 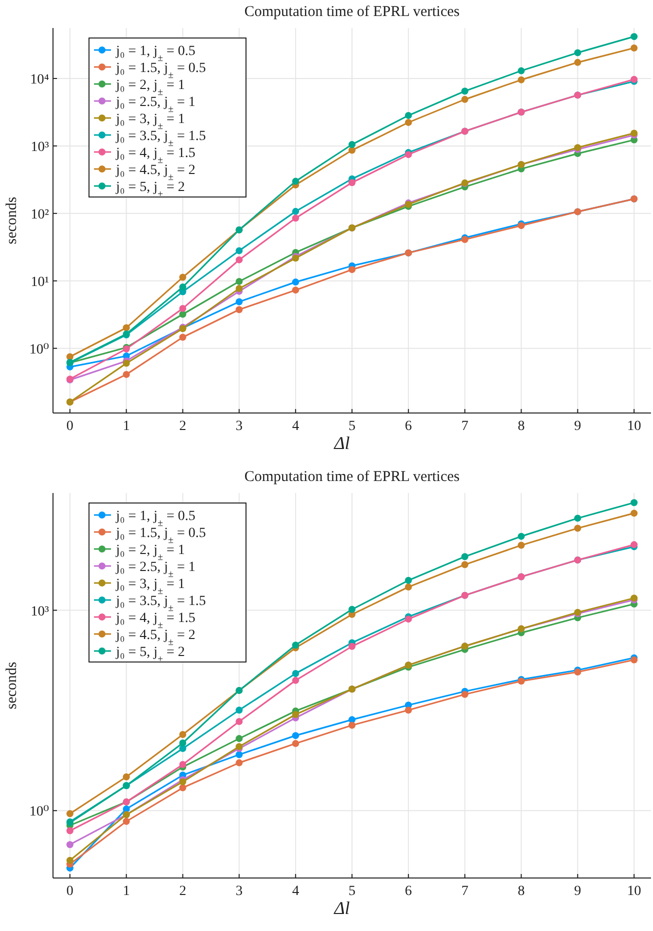 What do you see at coordinates (39, 612) in the screenshot?
I see `y-tick-label: 10³` at bounding box center [39, 612].